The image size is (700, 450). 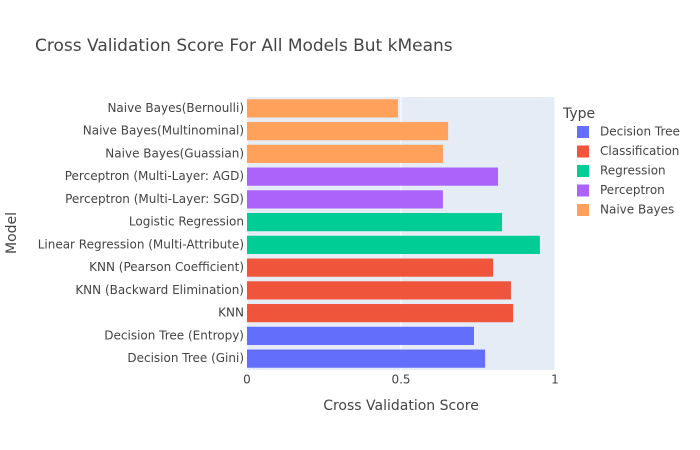 I want to click on x-axis-title: Cross Validation Score, so click(x=401, y=406).